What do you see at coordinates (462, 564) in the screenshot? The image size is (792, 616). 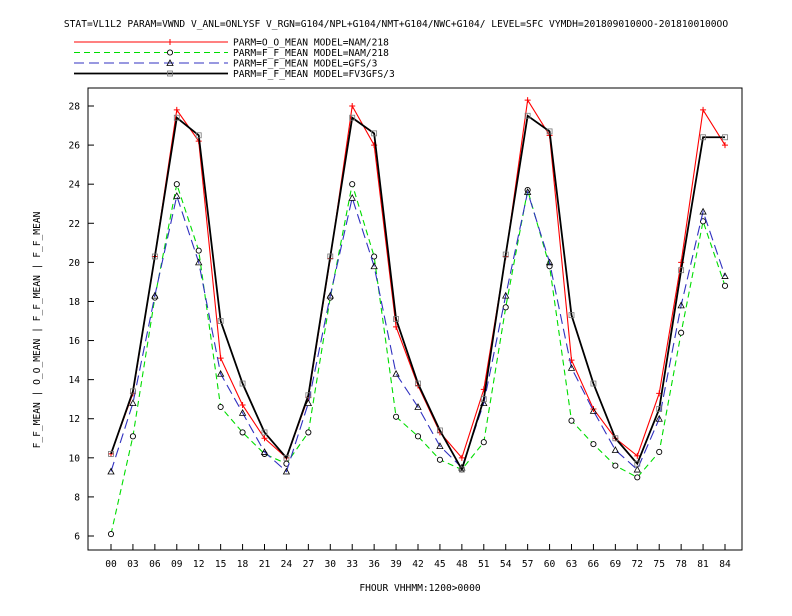 I see `x-tick-label: 48` at bounding box center [462, 564].